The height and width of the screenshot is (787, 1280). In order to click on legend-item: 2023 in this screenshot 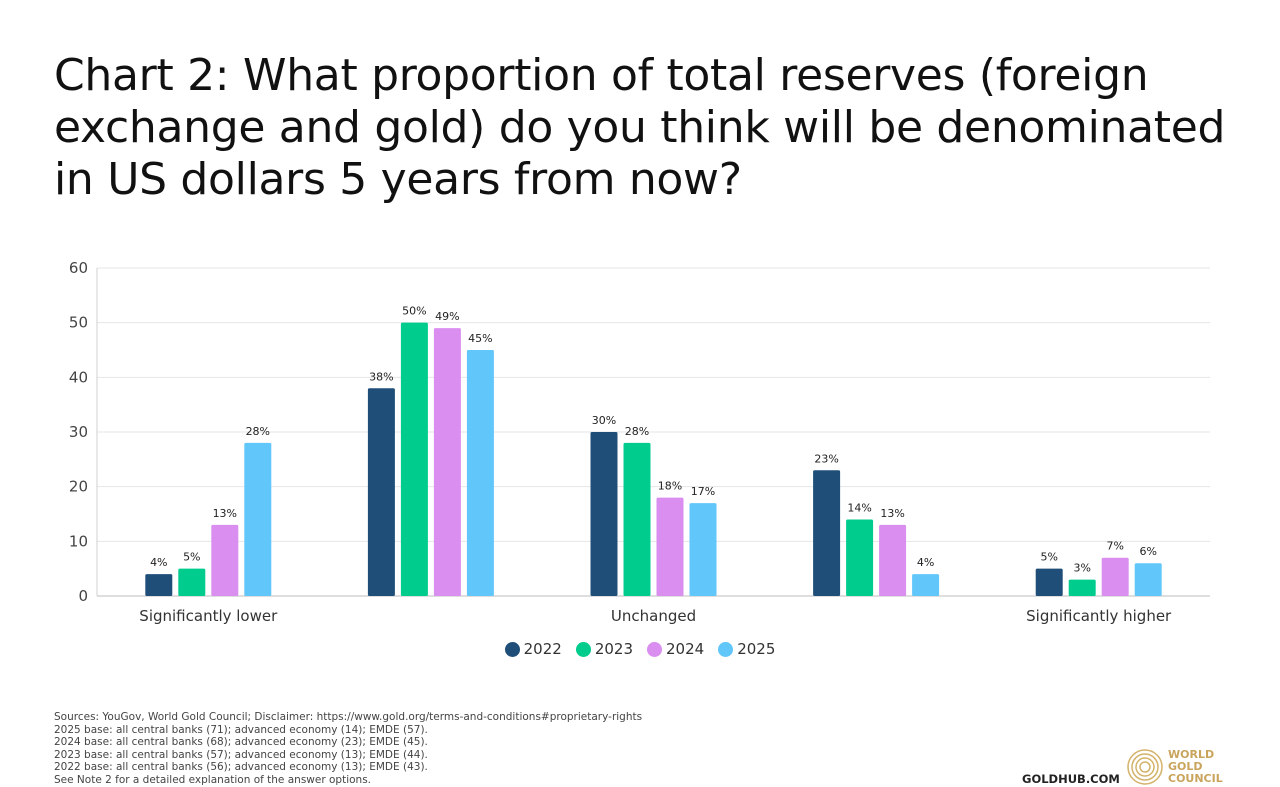, I will do `click(604, 649)`.